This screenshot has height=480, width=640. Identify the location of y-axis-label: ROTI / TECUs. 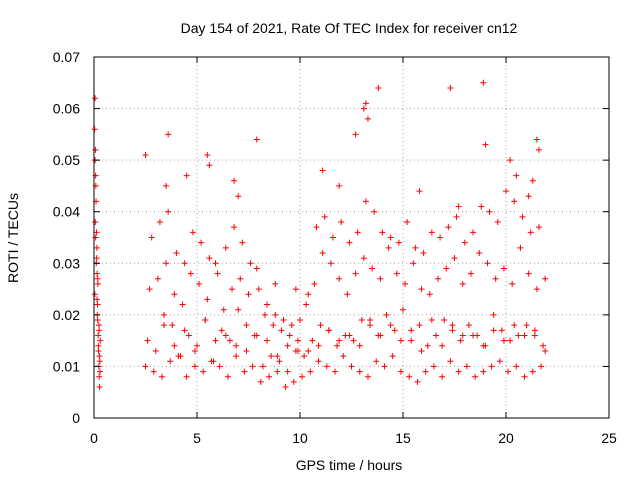
(13, 238).